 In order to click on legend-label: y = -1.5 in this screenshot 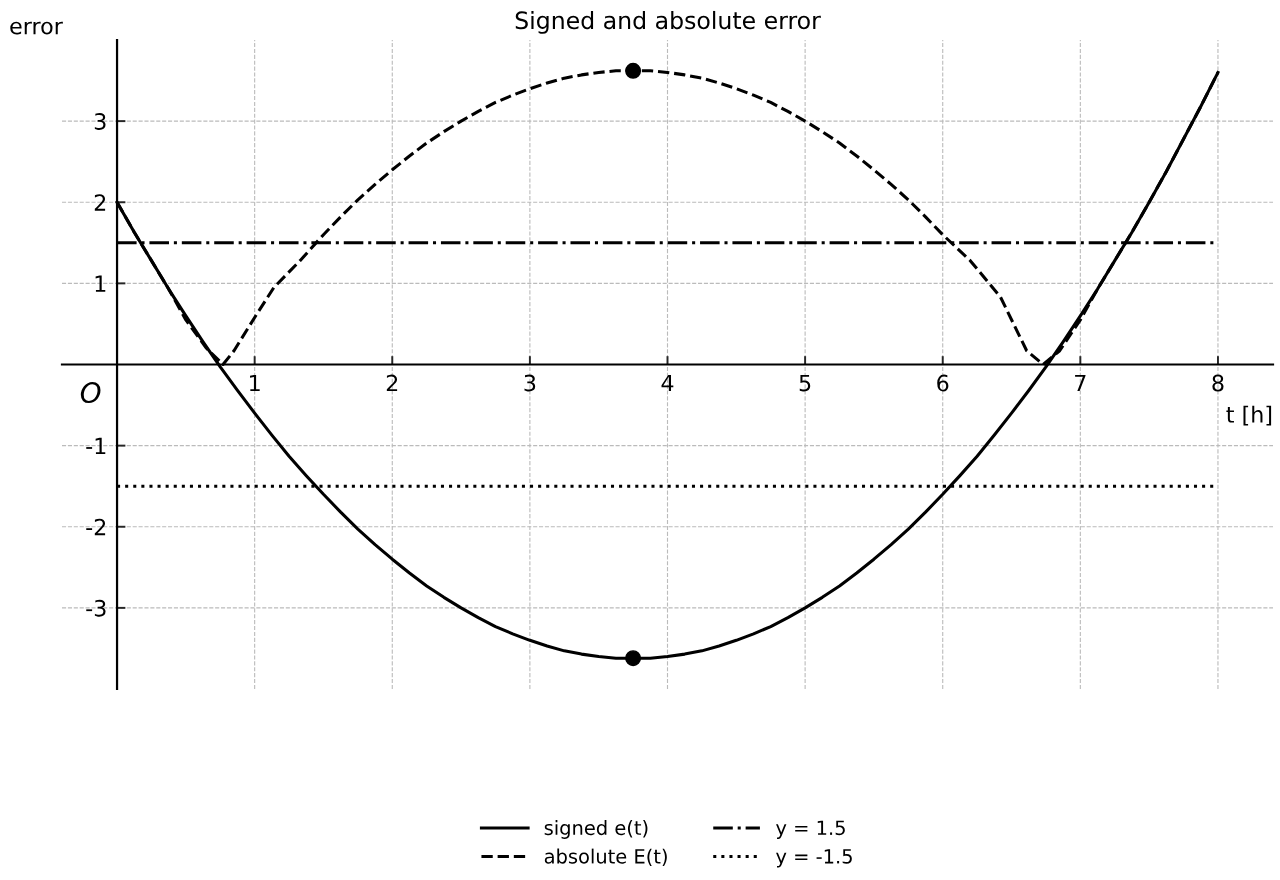, I will do `click(814, 858)`.